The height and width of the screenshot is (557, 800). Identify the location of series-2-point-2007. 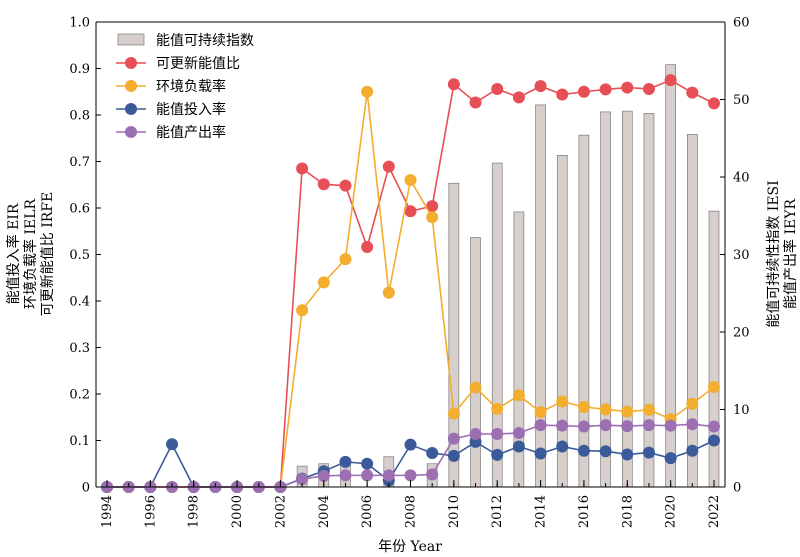
(388, 292).